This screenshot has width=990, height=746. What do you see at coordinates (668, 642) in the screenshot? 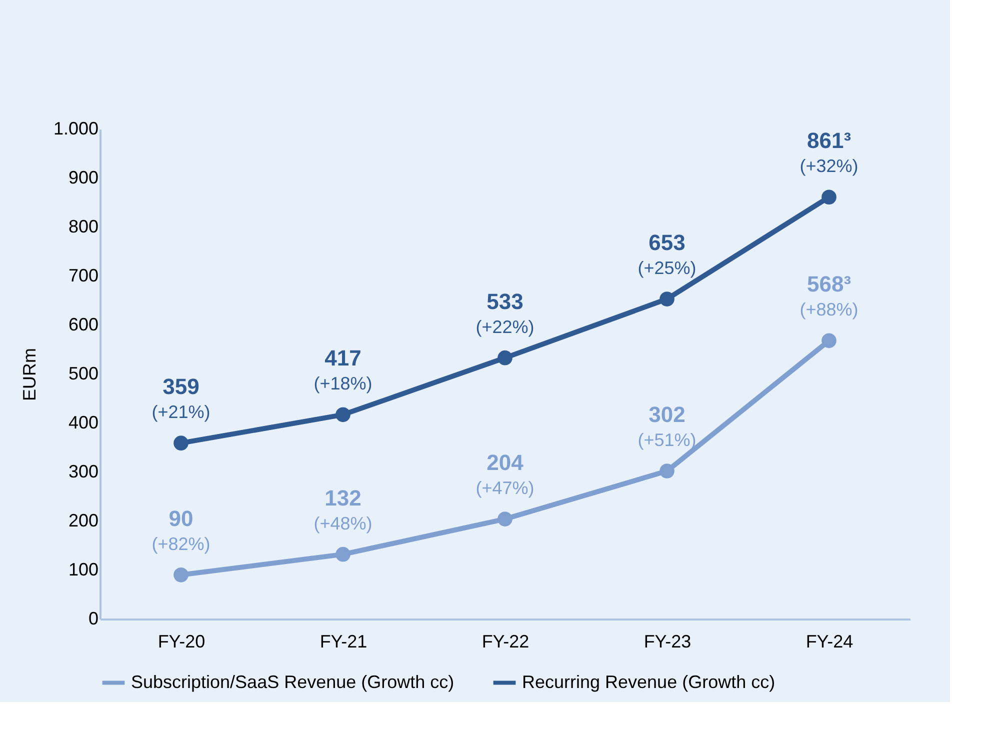
I see `x-tick-label: FY-23` at bounding box center [668, 642].